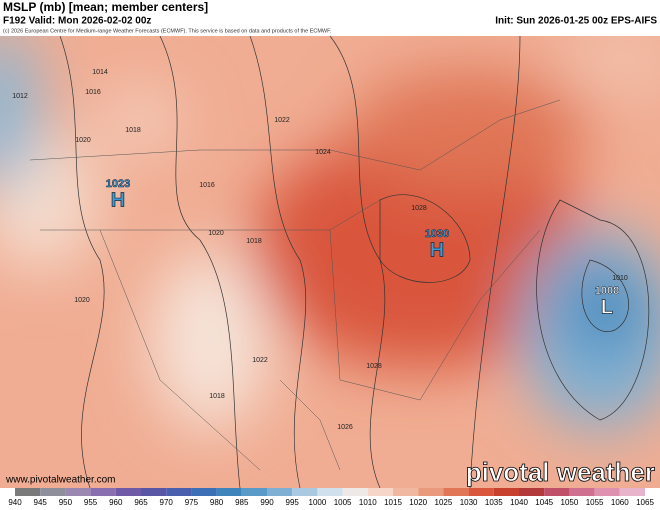 The height and width of the screenshot is (510, 660). What do you see at coordinates (267, 502) in the screenshot?
I see `colorbar-tick-label: 990` at bounding box center [267, 502].